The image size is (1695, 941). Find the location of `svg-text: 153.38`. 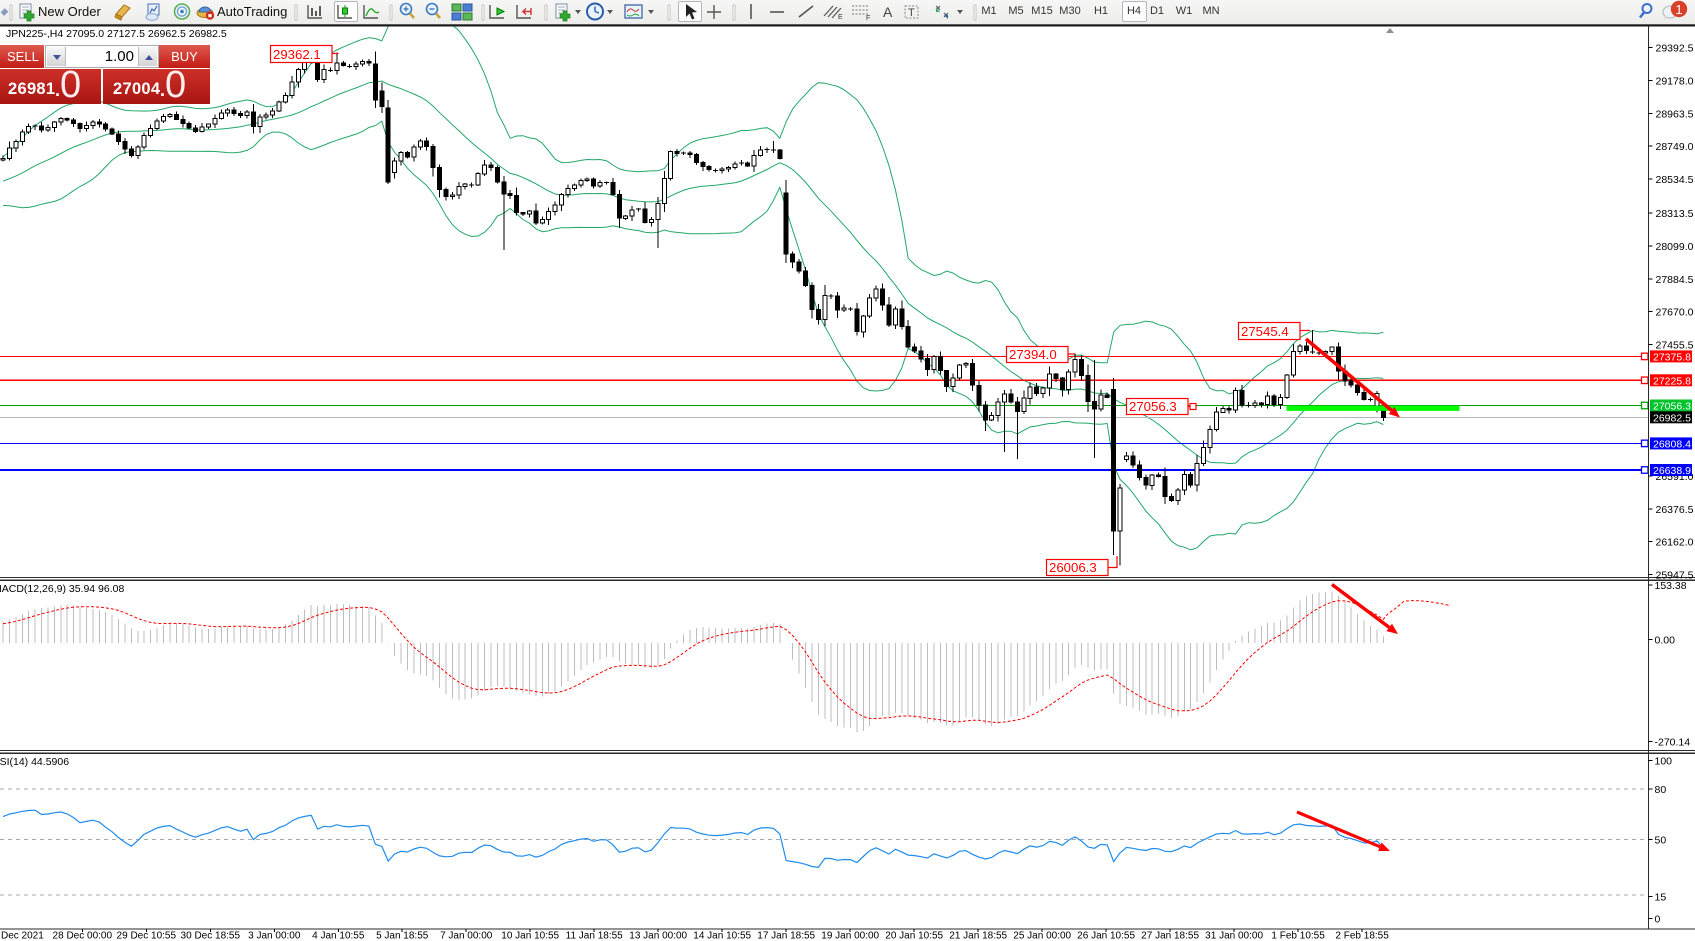

svg-text: 153.38 is located at coordinates (1671, 586).